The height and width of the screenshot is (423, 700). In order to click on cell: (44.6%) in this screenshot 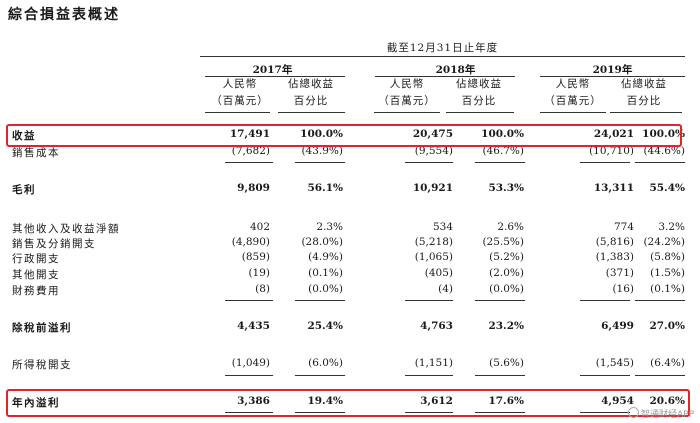, I will do `click(664, 151)`.